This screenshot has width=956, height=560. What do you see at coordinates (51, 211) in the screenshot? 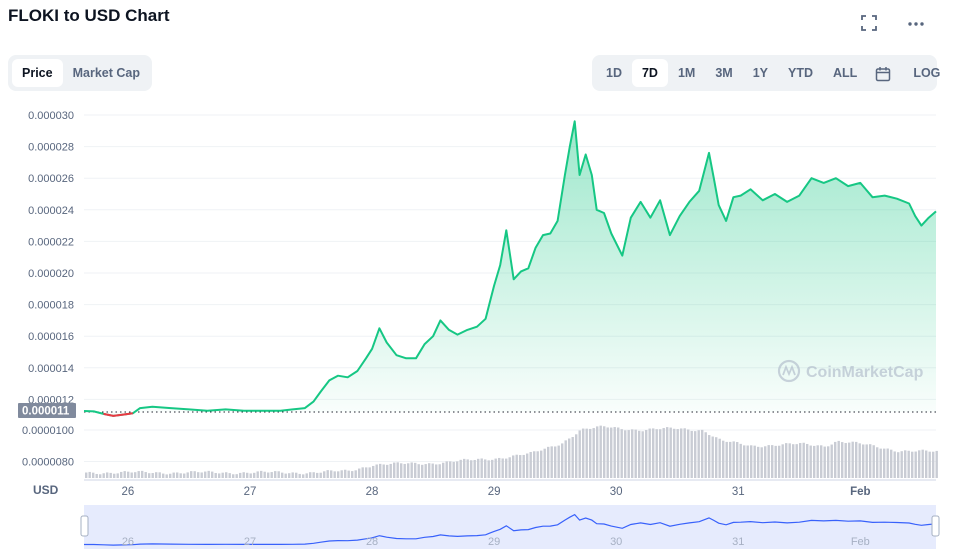
I see `y-tick-label: 0.000024` at bounding box center [51, 211].